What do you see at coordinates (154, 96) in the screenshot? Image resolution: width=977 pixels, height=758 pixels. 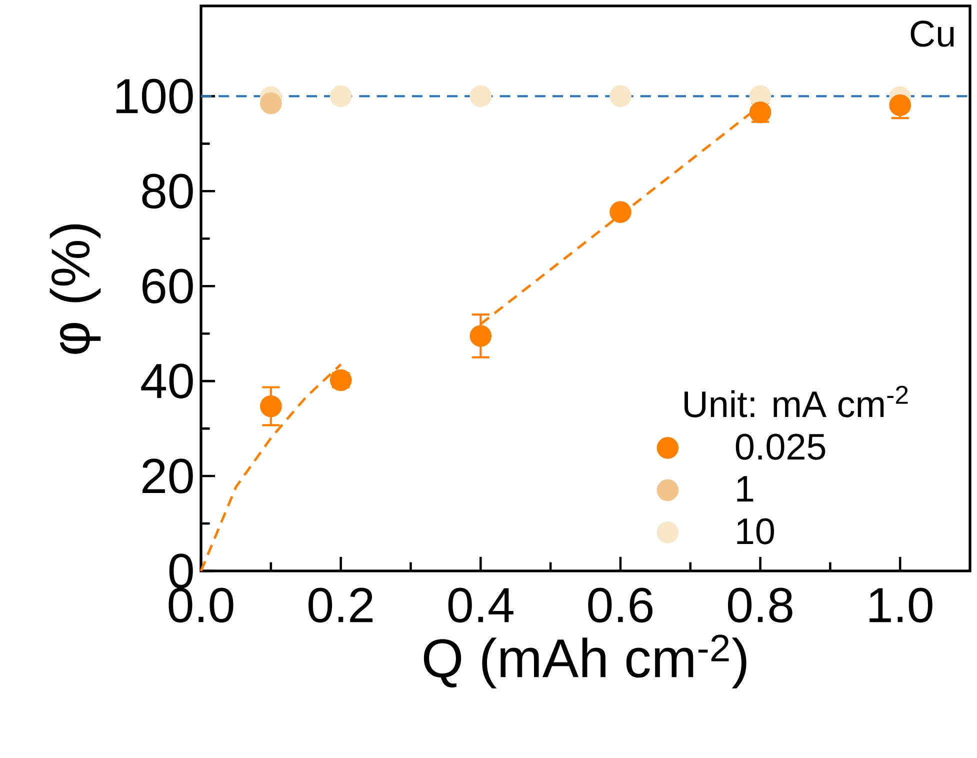 I see `y-tick-label: 100` at bounding box center [154, 96].